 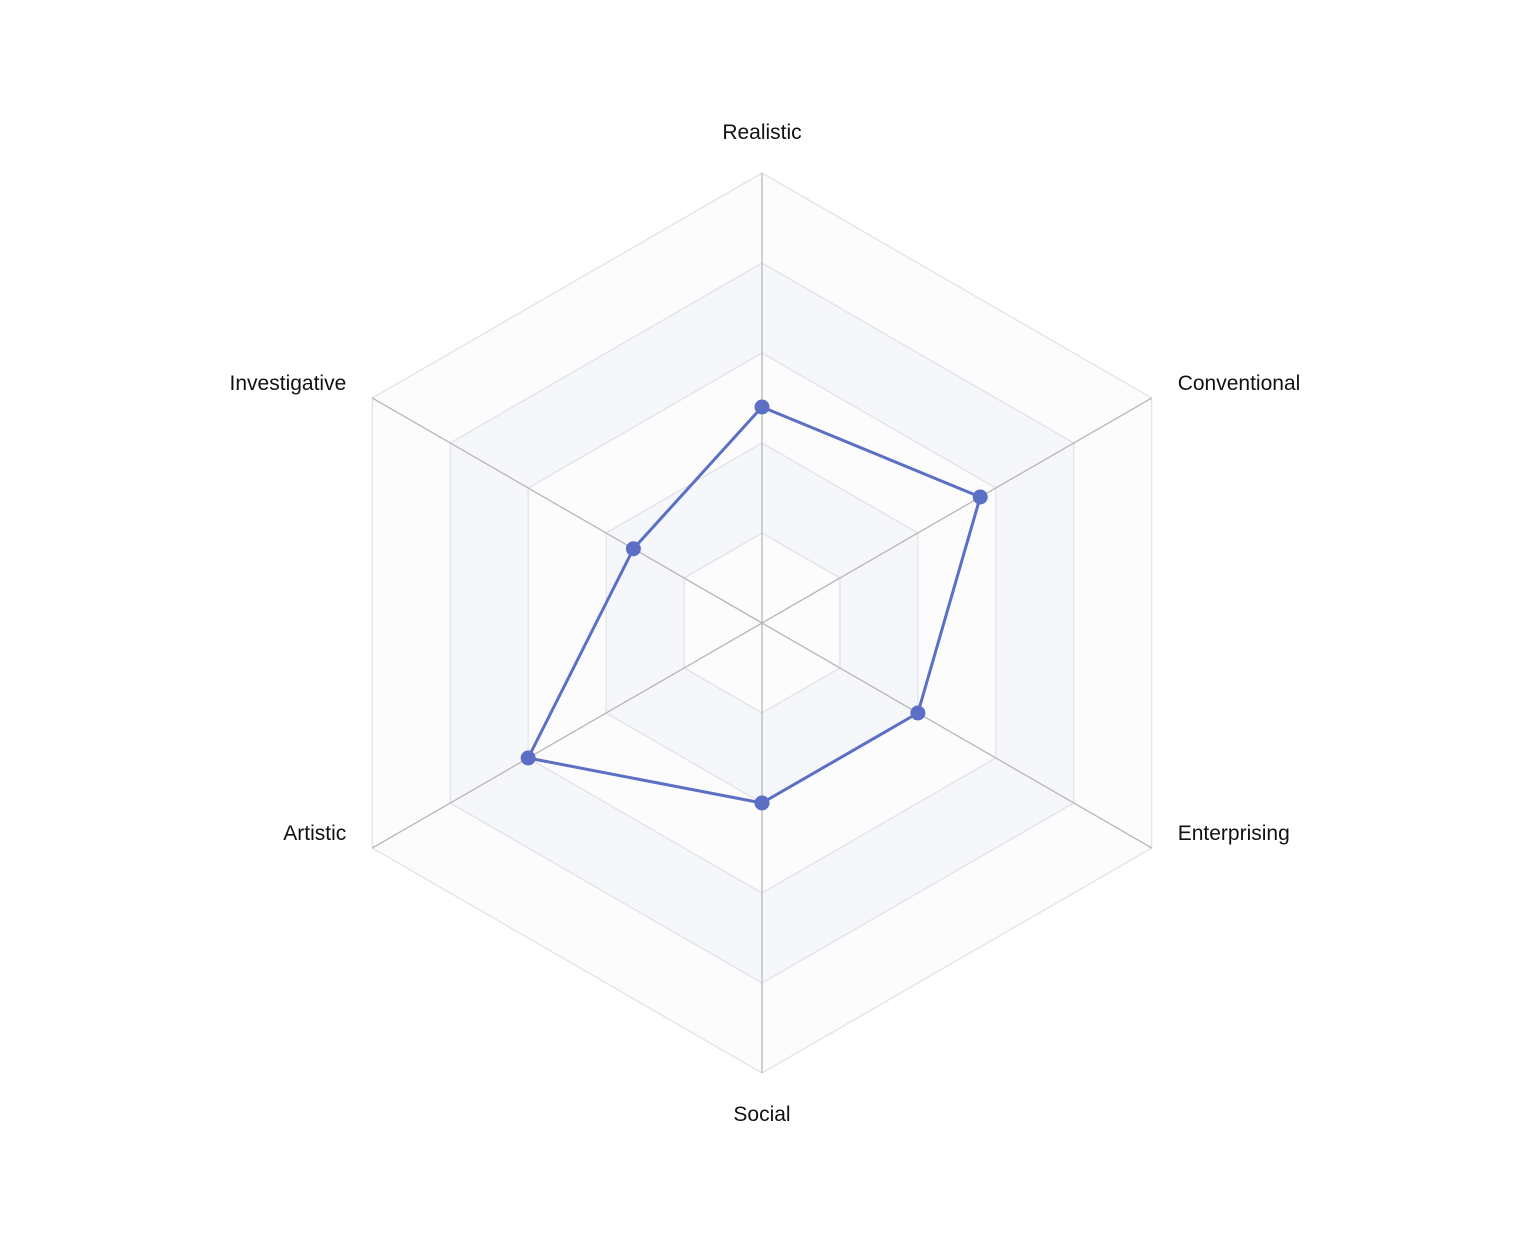 What do you see at coordinates (567, 510) in the screenshot?
I see `radar-axis-line-investigative` at bounding box center [567, 510].